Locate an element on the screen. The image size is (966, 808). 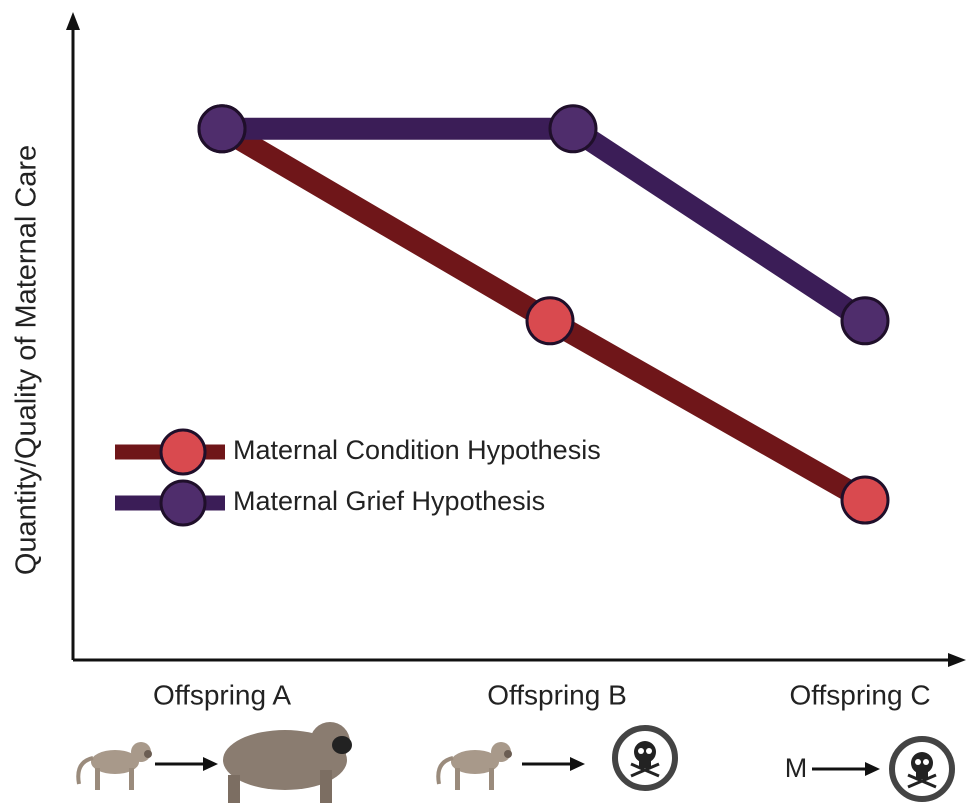
annotation: M is located at coordinates (796, 768).